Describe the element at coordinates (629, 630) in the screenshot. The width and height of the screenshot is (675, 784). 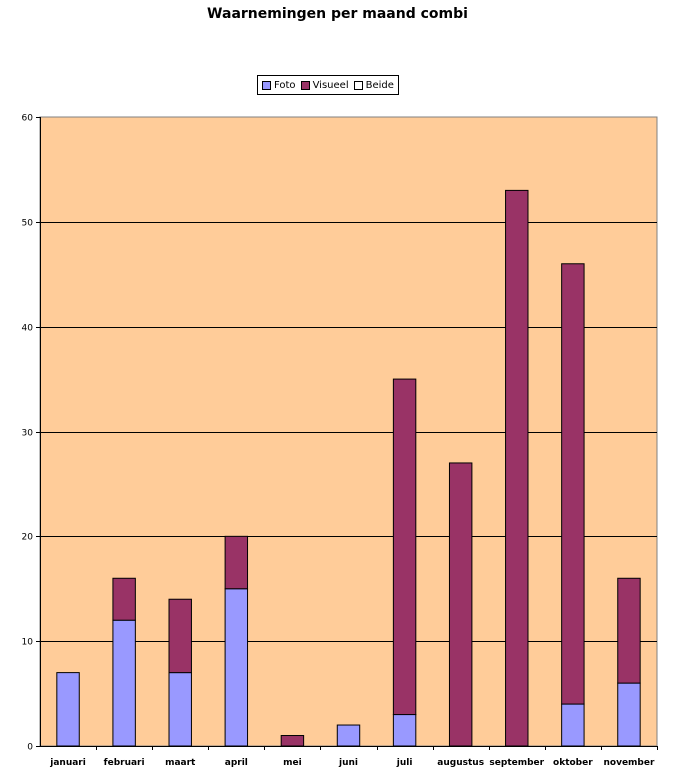
I see `bar-visueel-november` at that location.